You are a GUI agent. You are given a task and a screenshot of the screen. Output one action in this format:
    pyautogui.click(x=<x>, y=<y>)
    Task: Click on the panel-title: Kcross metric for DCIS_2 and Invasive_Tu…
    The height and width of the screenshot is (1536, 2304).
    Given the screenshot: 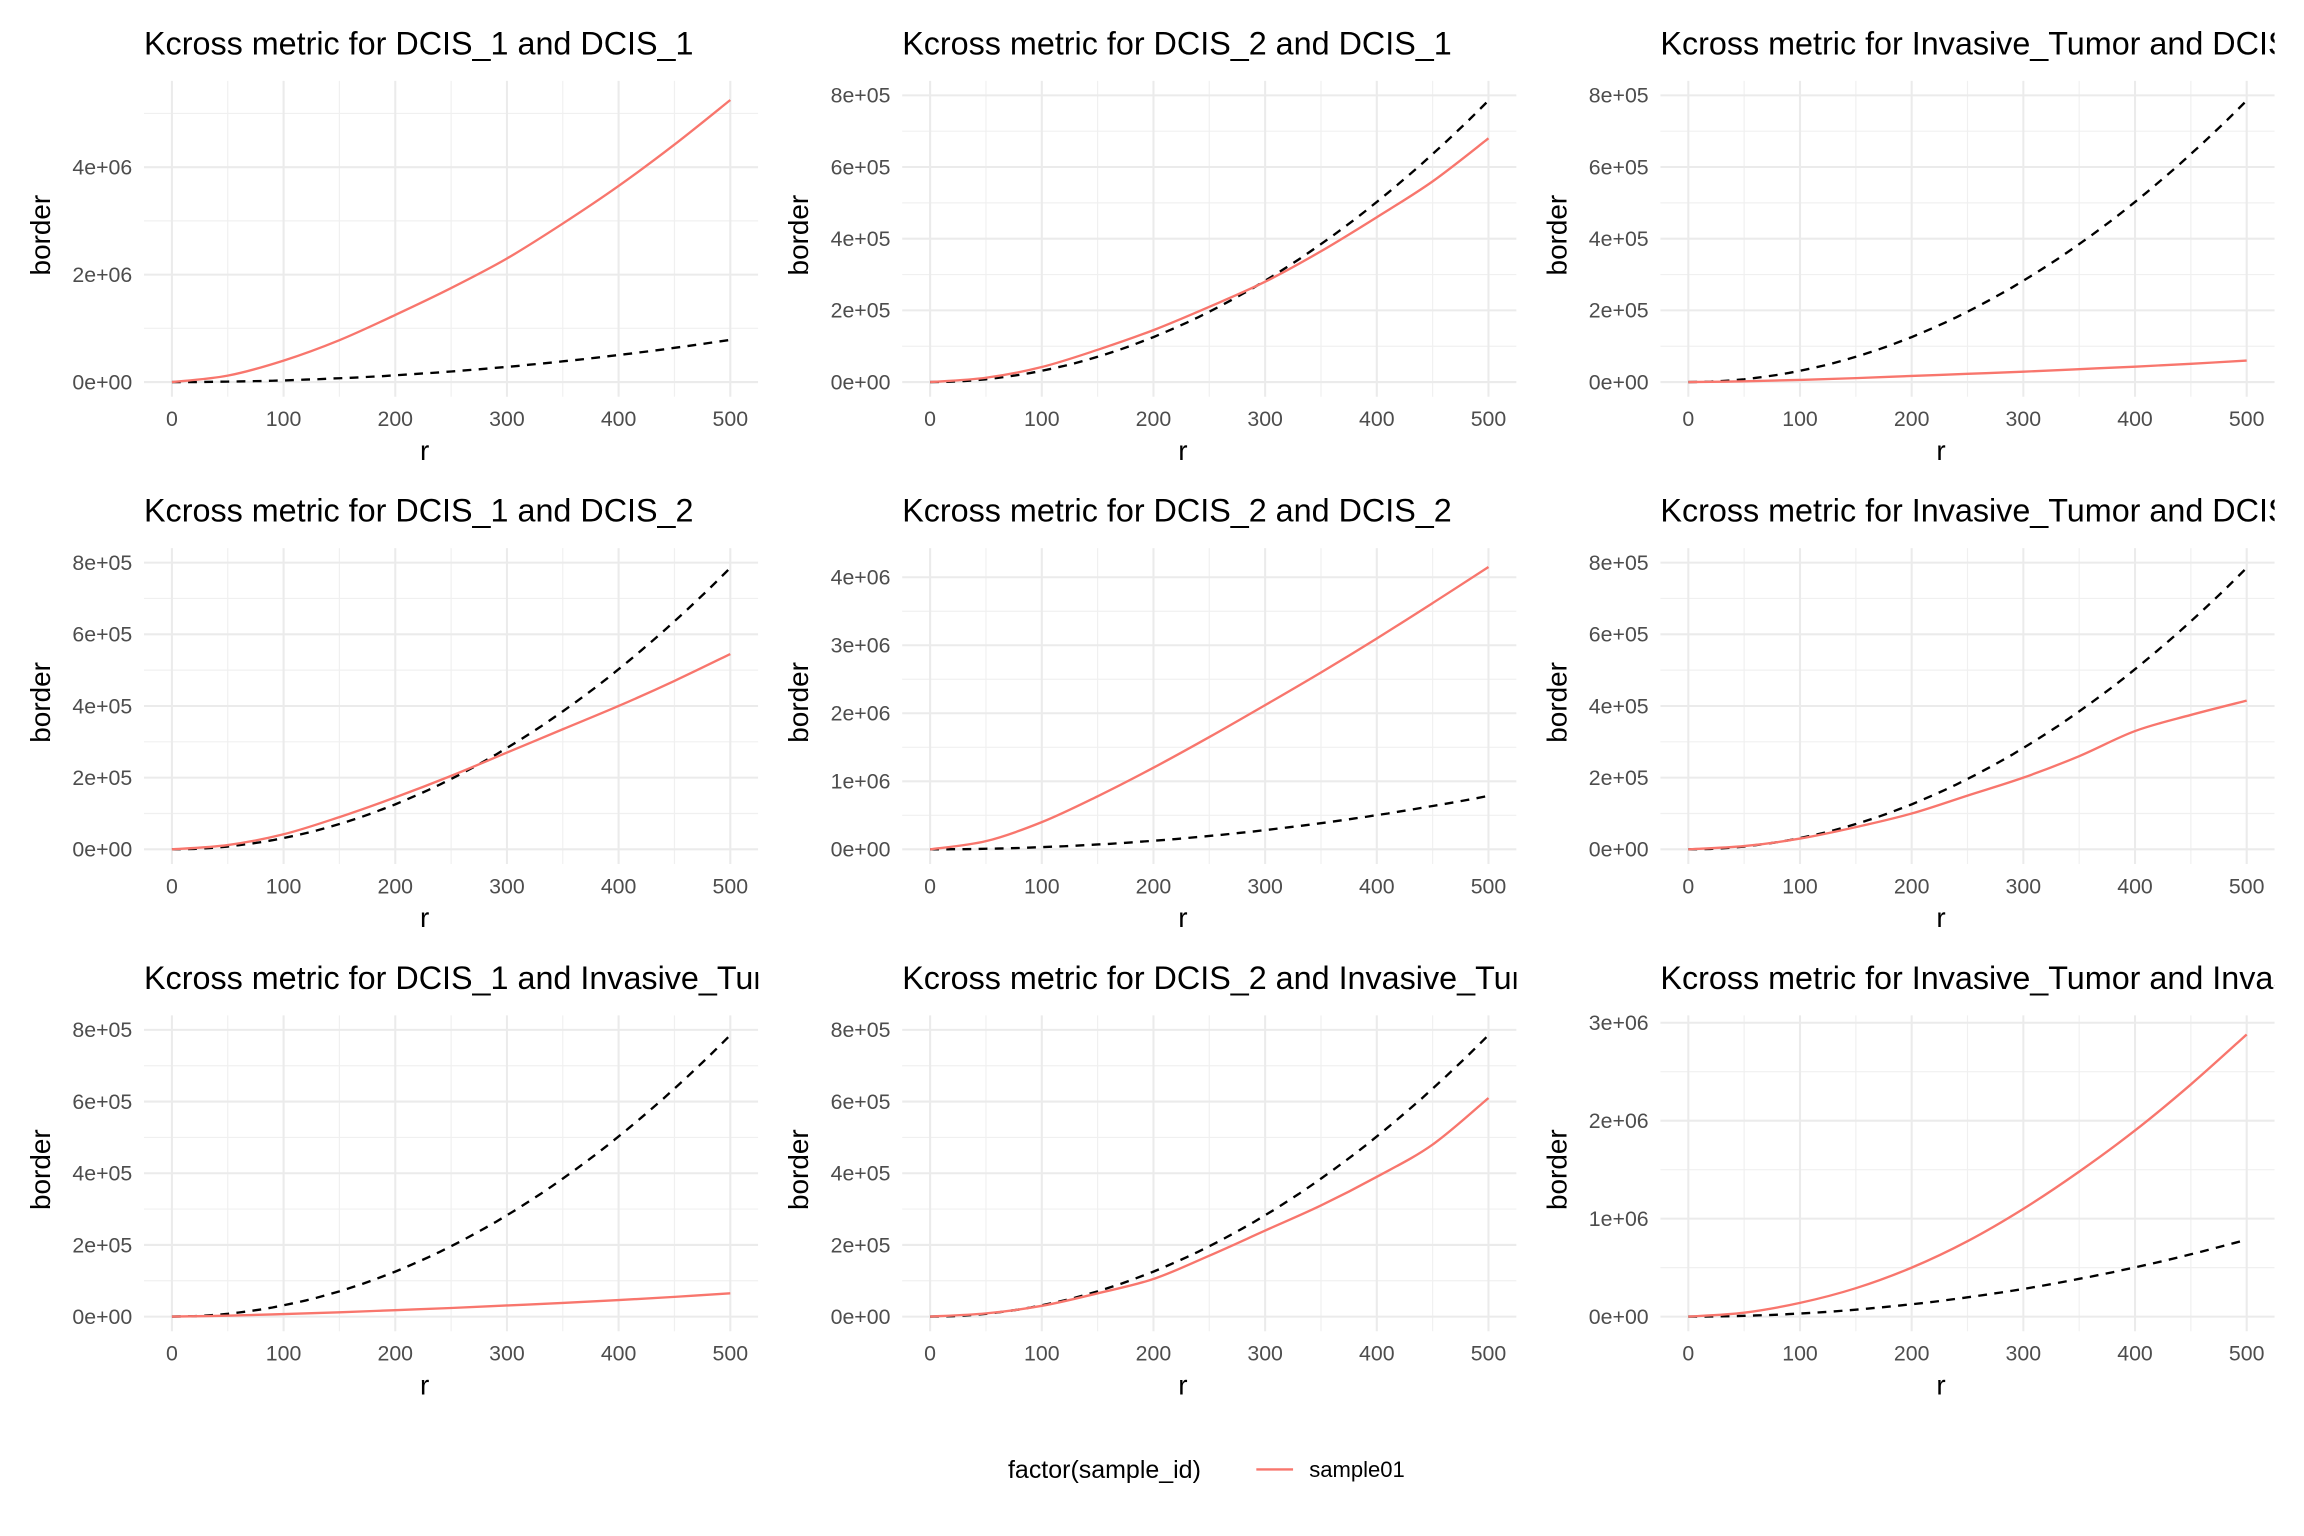 What is the action you would take?
    pyautogui.click(x=1234, y=978)
    